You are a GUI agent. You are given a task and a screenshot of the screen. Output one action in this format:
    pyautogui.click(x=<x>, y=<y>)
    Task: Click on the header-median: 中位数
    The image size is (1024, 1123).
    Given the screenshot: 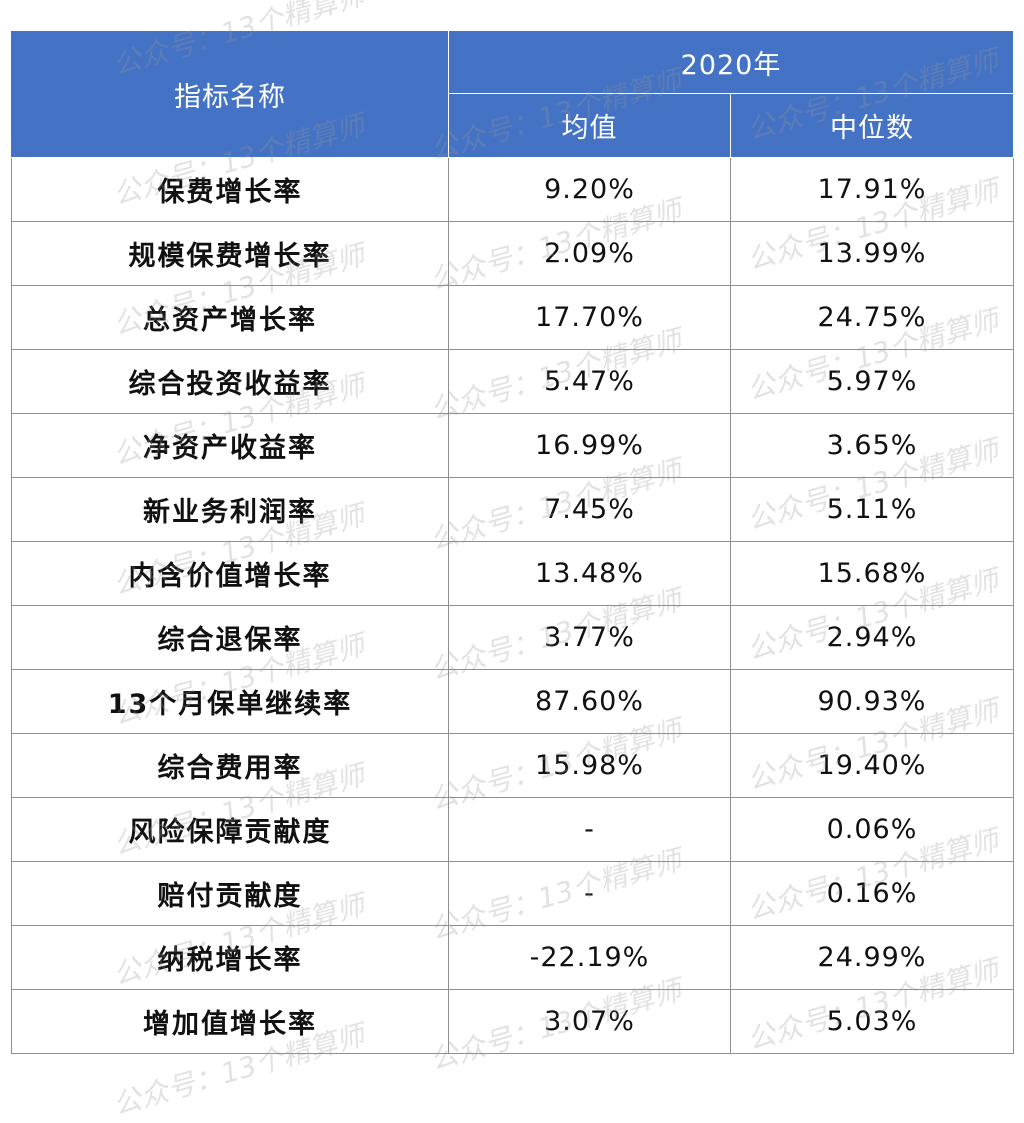 What is the action you would take?
    pyautogui.click(x=872, y=125)
    